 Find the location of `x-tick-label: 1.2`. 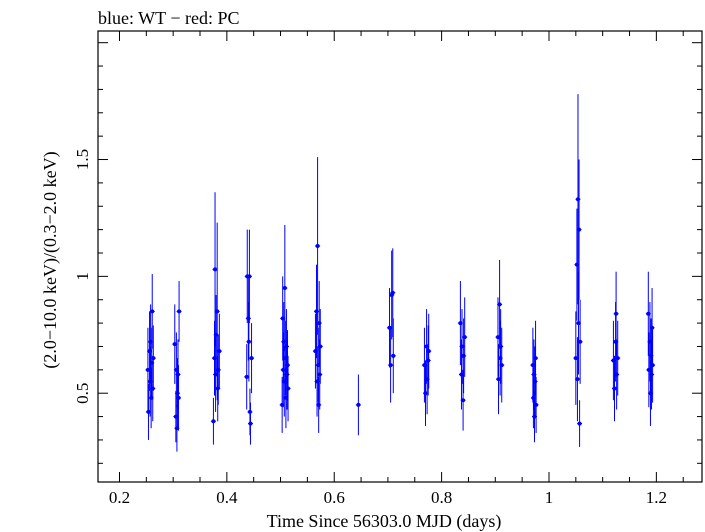

x-tick-label: 1.2 is located at coordinates (656, 497).